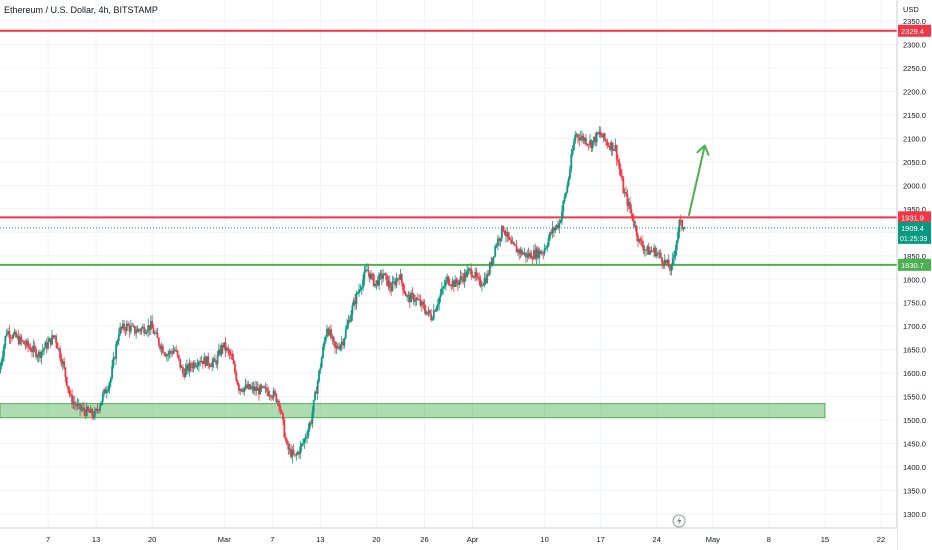 The width and height of the screenshot is (932, 550). Describe the element at coordinates (657, 539) in the screenshot. I see `x-tick-label: 24` at that location.